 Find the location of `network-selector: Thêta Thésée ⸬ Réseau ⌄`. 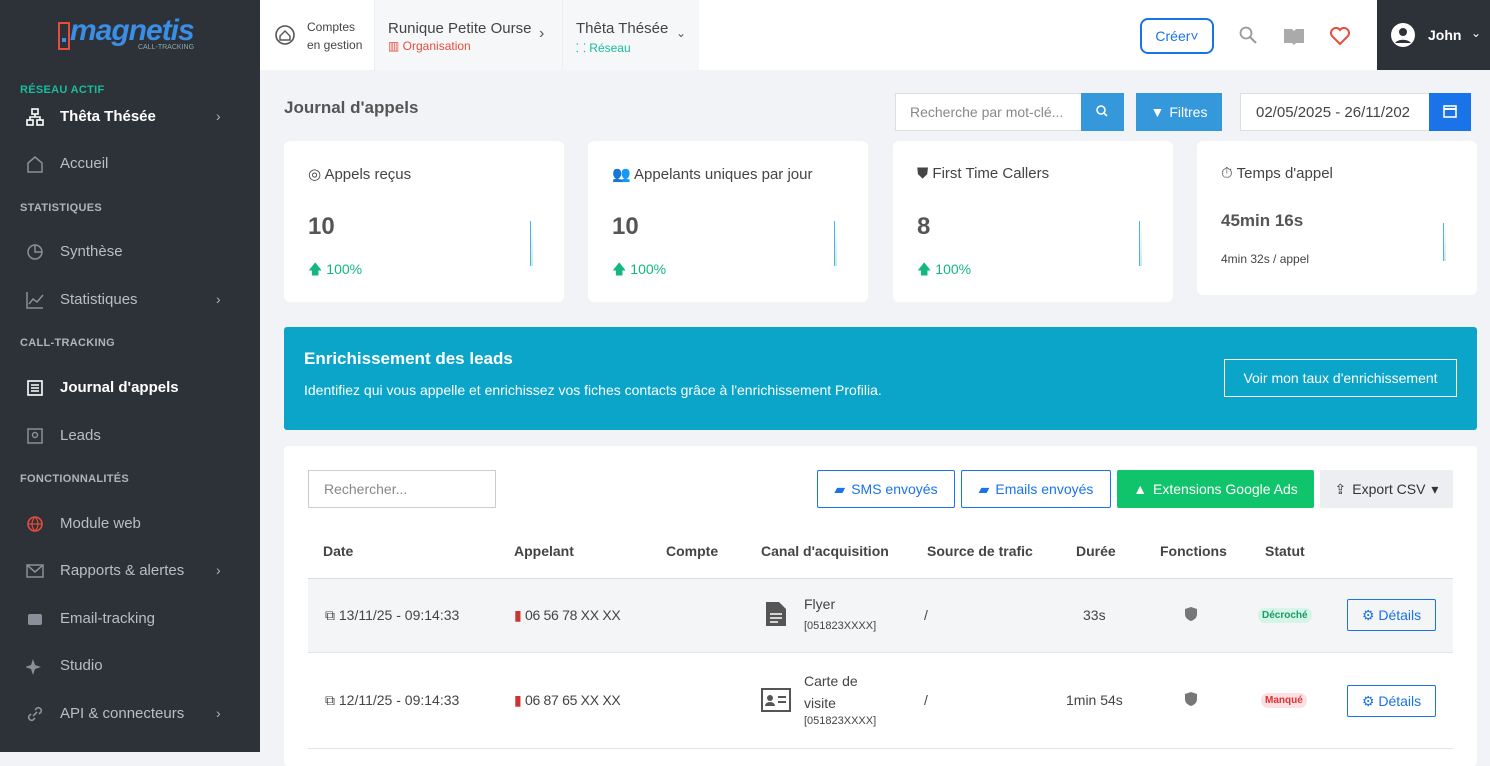

network-selector: Thêta Thésée ⸬ Réseau ⌄ is located at coordinates (630, 35).